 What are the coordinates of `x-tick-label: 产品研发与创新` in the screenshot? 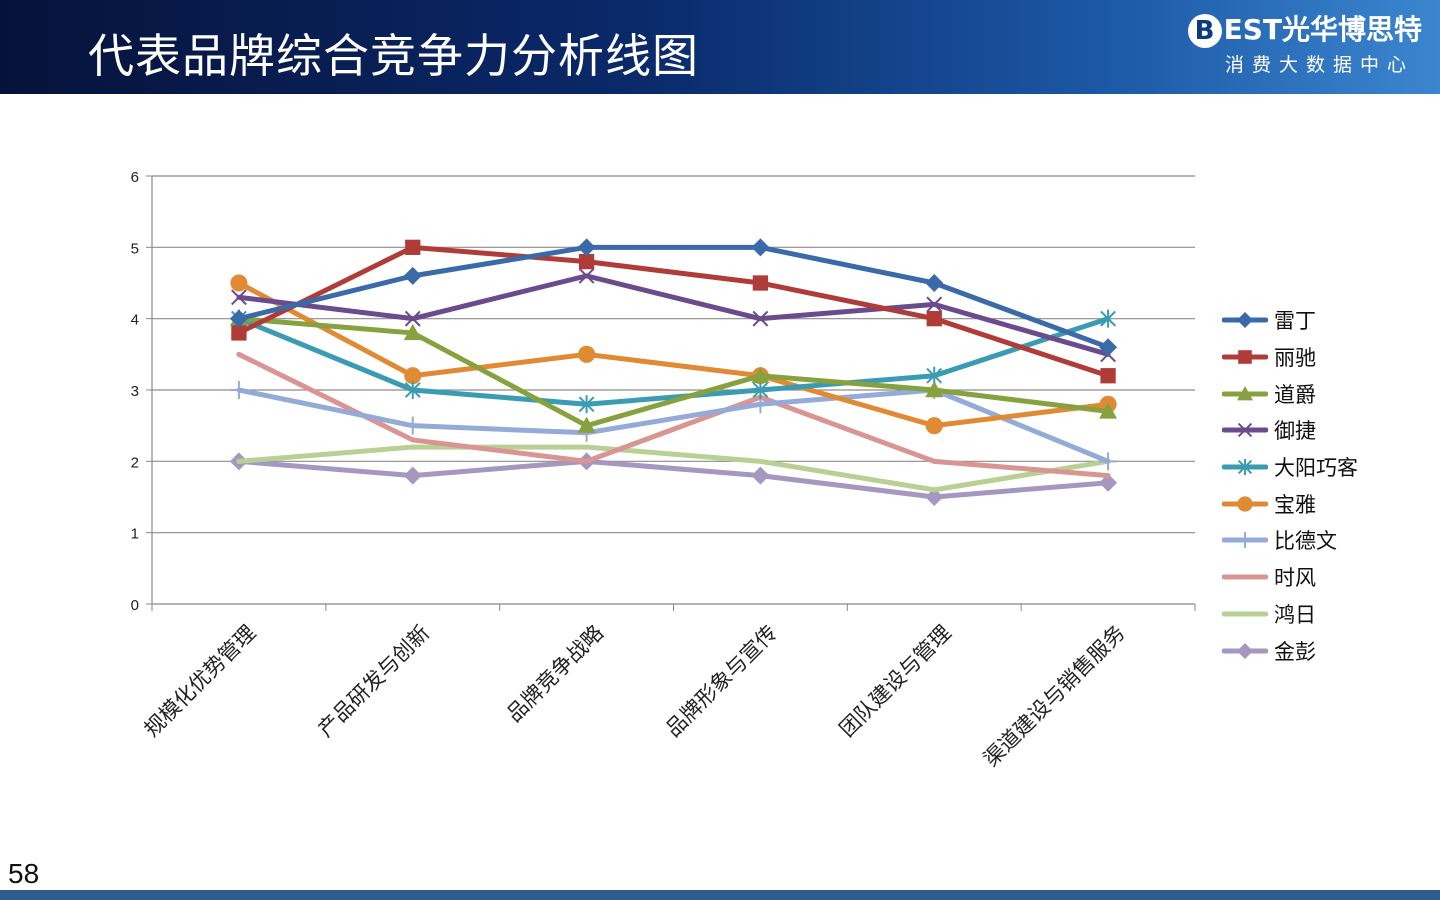 It's located at (373, 681).